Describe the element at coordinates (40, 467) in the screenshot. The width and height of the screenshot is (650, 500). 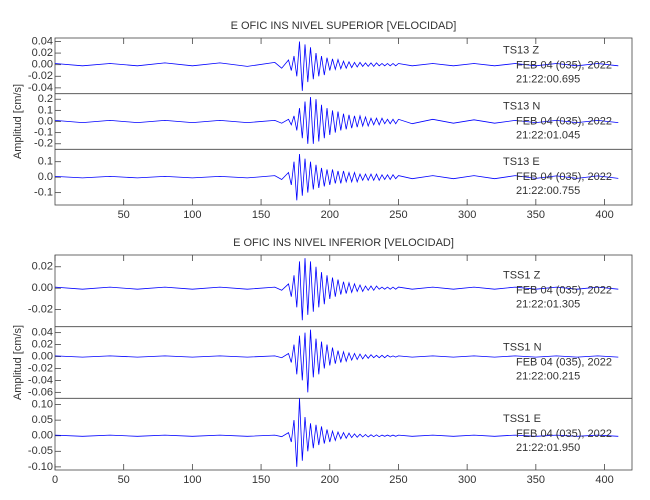
I see `y-tick-label: -0.10` at that location.